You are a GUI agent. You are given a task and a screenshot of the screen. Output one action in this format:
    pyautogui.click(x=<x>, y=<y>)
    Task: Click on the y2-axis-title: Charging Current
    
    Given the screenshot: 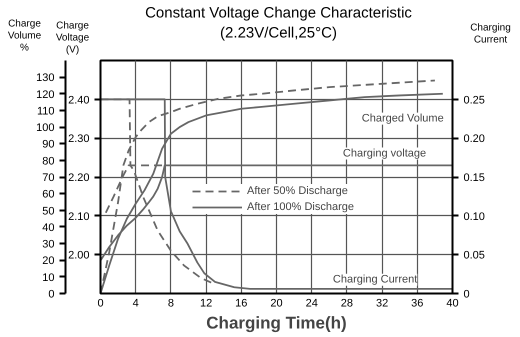 What is the action you would take?
    pyautogui.click(x=490, y=34)
    